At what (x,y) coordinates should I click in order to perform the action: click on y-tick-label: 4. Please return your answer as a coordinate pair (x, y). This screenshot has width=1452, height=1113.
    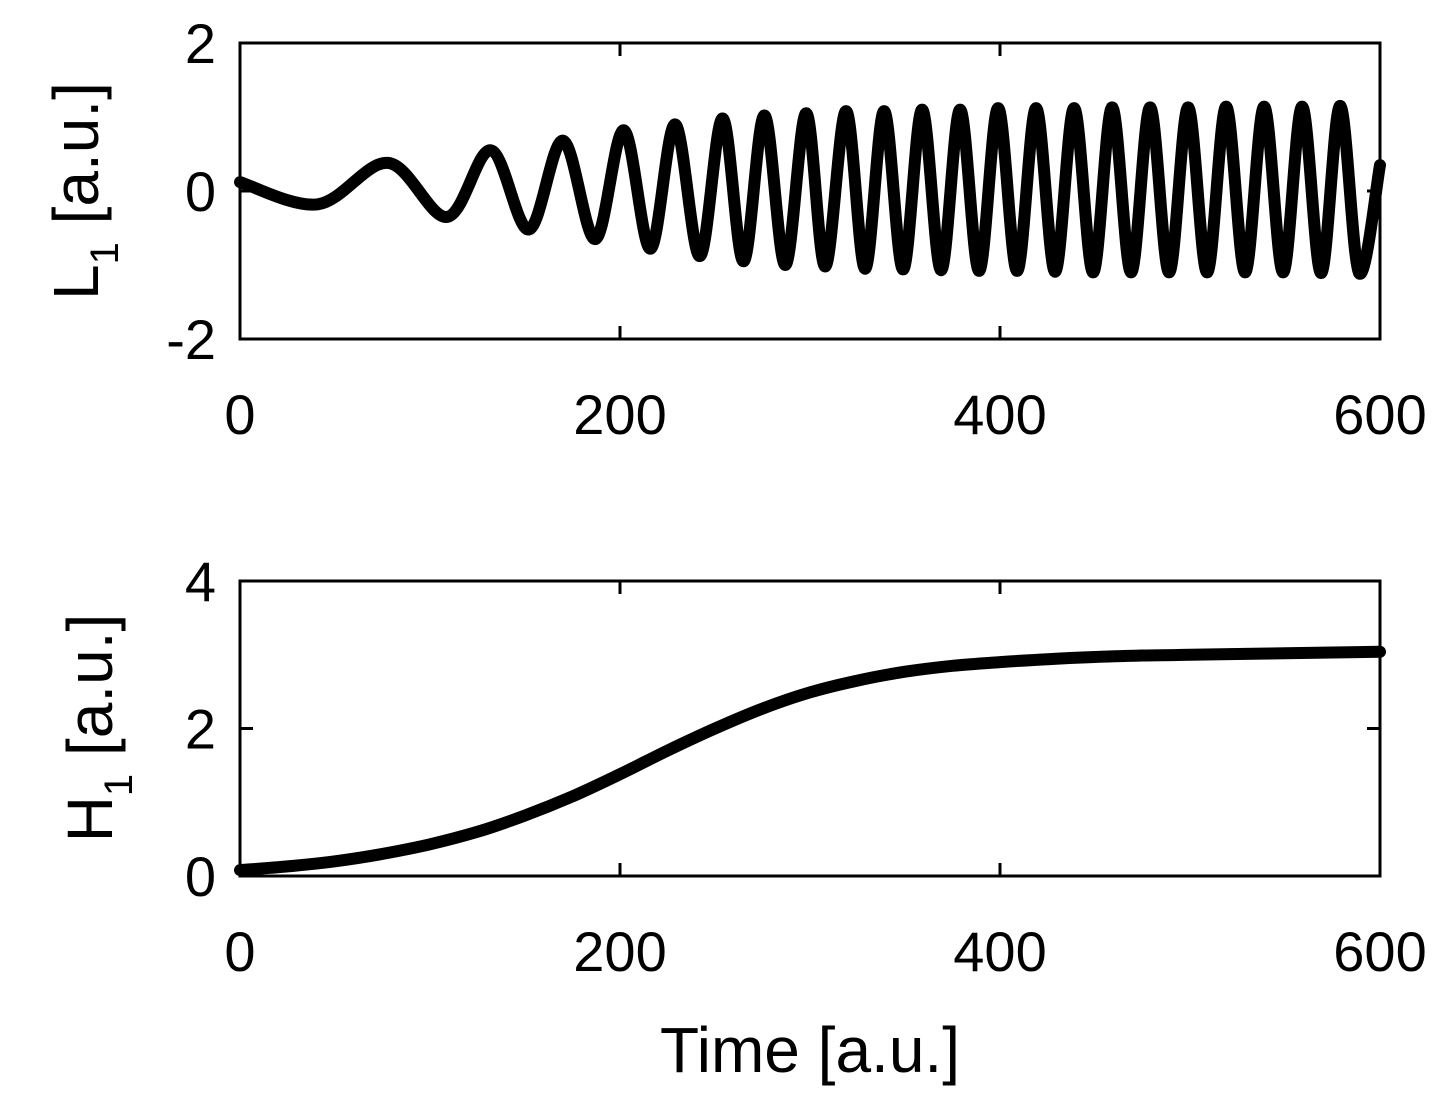
    Looking at the image, I should click on (200, 581).